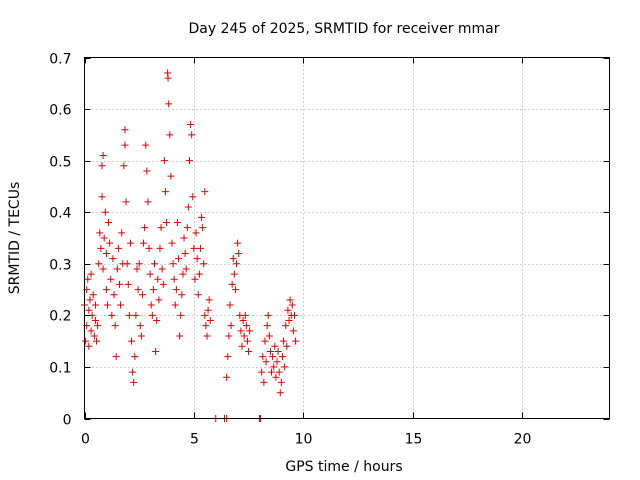 The height and width of the screenshot is (480, 640). What do you see at coordinates (60, 317) in the screenshot?
I see `y-tick-label: 0.2` at bounding box center [60, 317].